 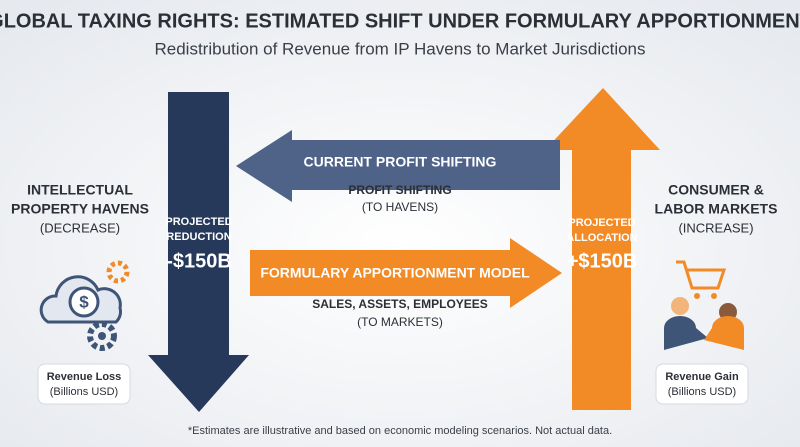 I want to click on amount: +$150B, so click(x=602, y=261).